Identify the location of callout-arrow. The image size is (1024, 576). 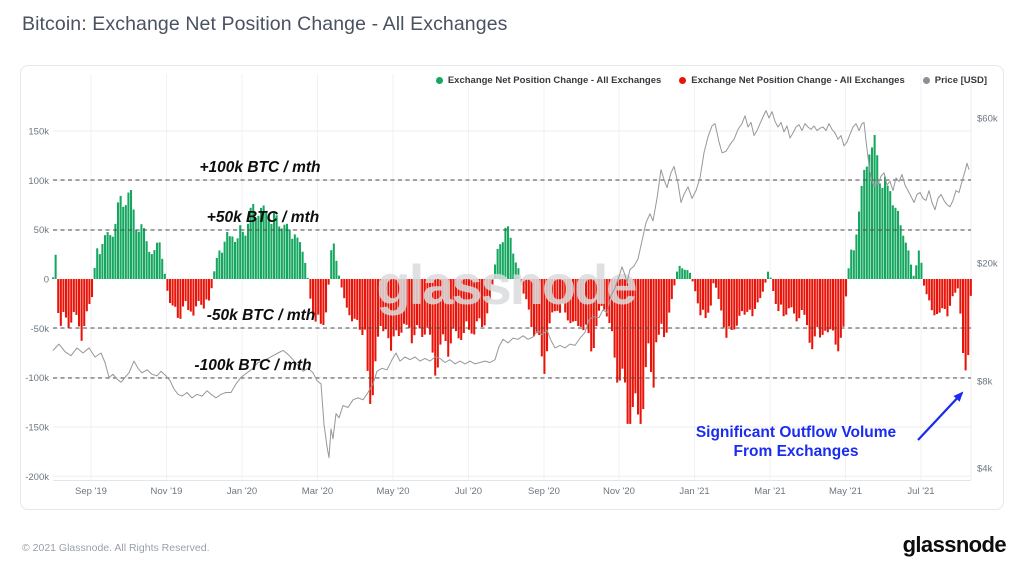
(940, 416).